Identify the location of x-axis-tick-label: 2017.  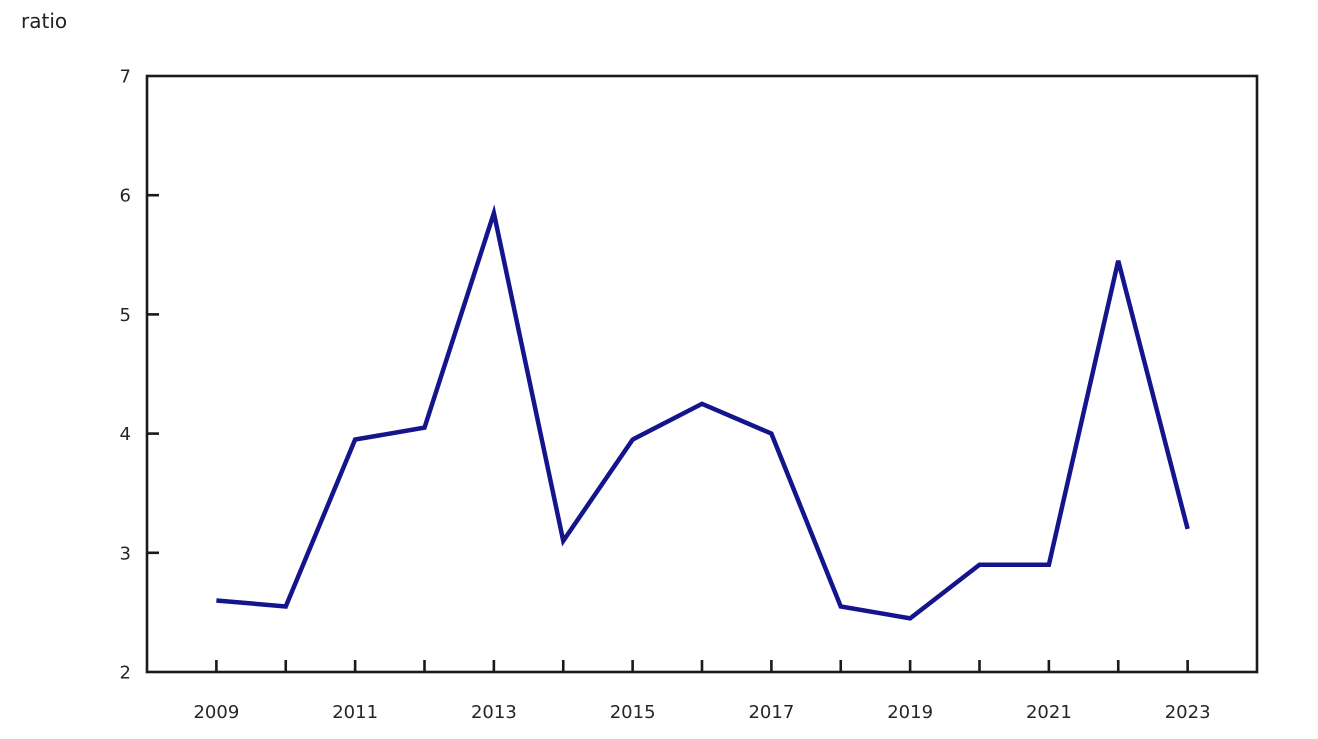
(771, 712).